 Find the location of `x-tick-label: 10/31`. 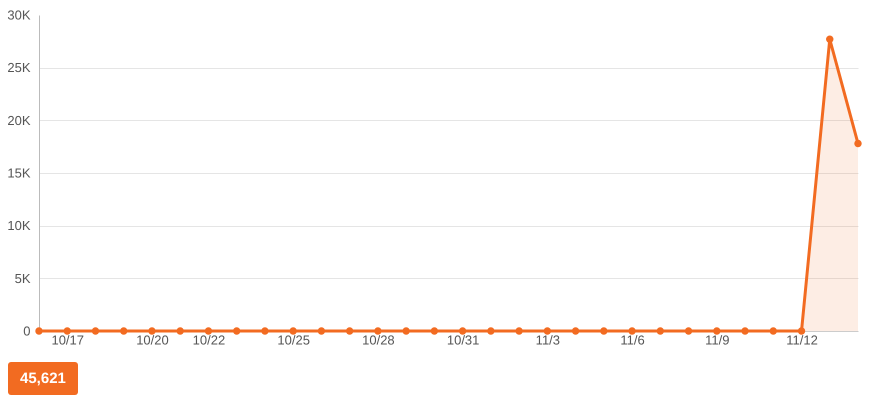

x-tick-label: 10/31 is located at coordinates (463, 340).